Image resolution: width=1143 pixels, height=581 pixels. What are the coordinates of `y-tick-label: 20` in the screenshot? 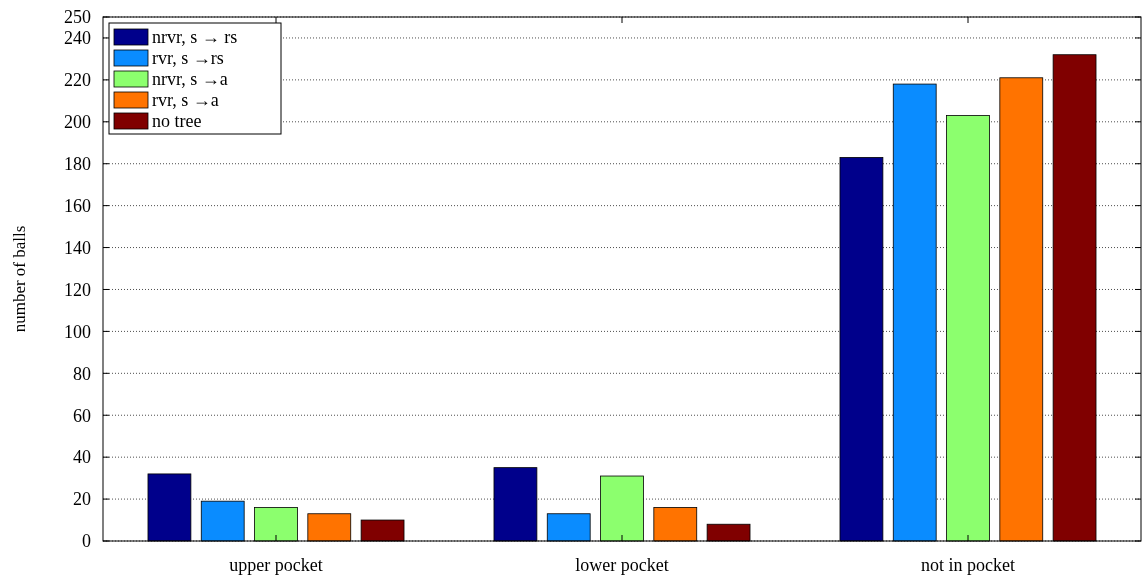 It's located at (82, 499).